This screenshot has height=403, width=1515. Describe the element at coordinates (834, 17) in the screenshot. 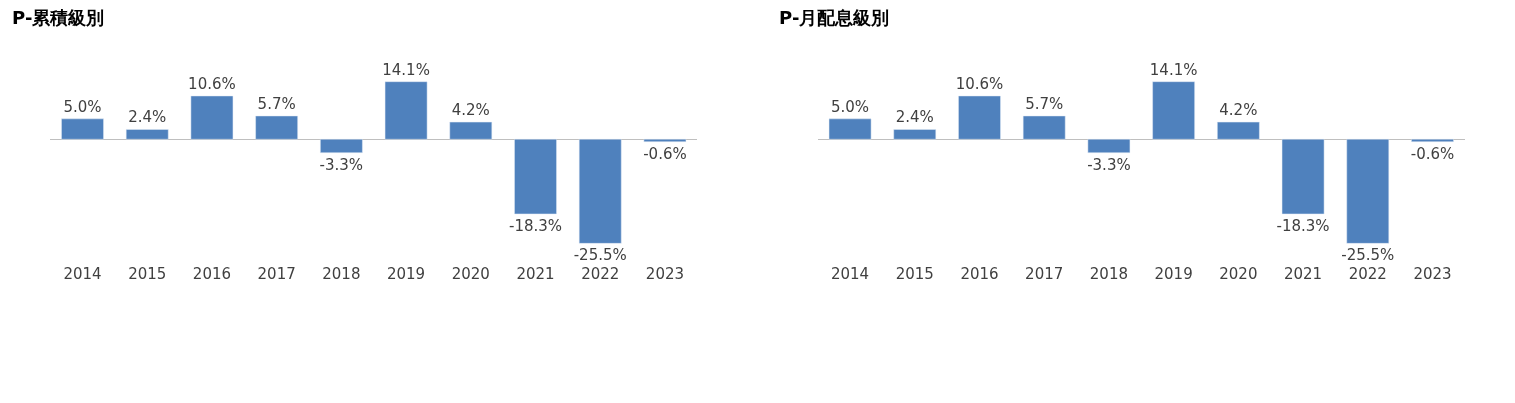

I see `chart-title: P-月配息級別` at that location.